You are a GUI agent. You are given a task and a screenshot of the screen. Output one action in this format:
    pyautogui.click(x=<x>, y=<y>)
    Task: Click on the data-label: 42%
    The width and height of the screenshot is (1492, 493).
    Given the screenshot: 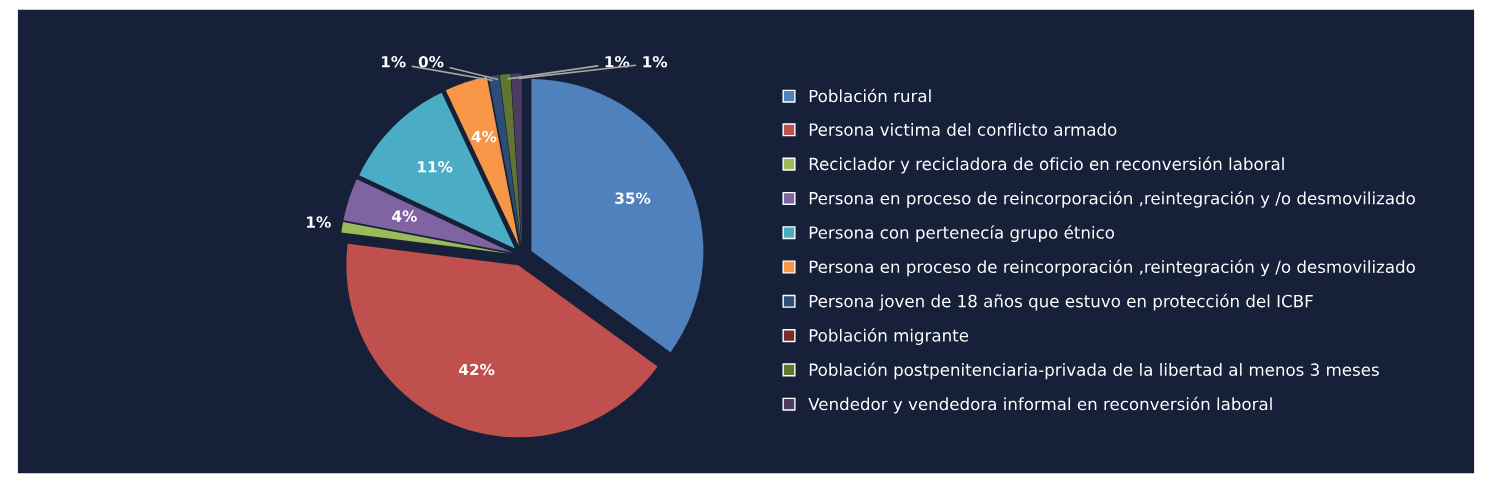 What is the action you would take?
    pyautogui.click(x=477, y=369)
    